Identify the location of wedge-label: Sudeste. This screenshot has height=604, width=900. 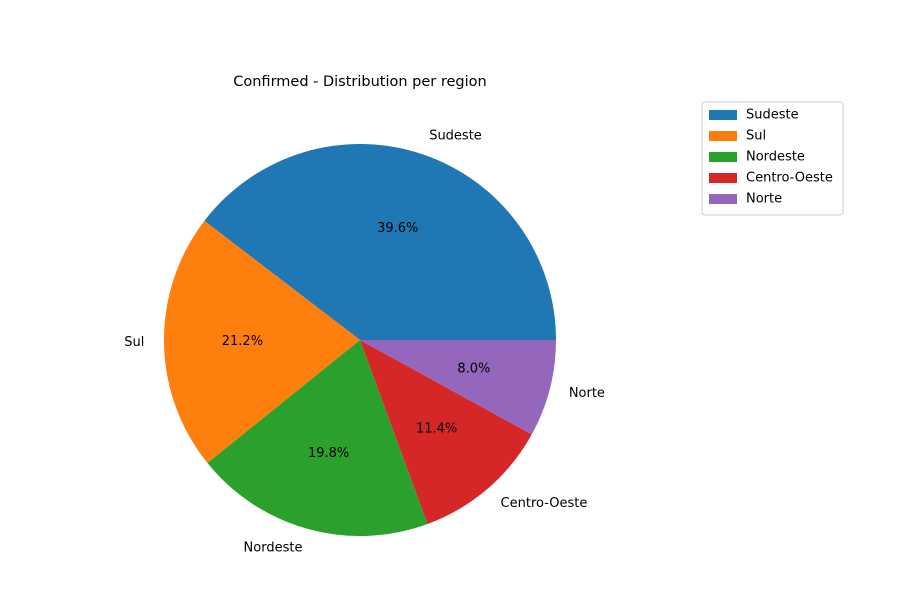
(455, 135).